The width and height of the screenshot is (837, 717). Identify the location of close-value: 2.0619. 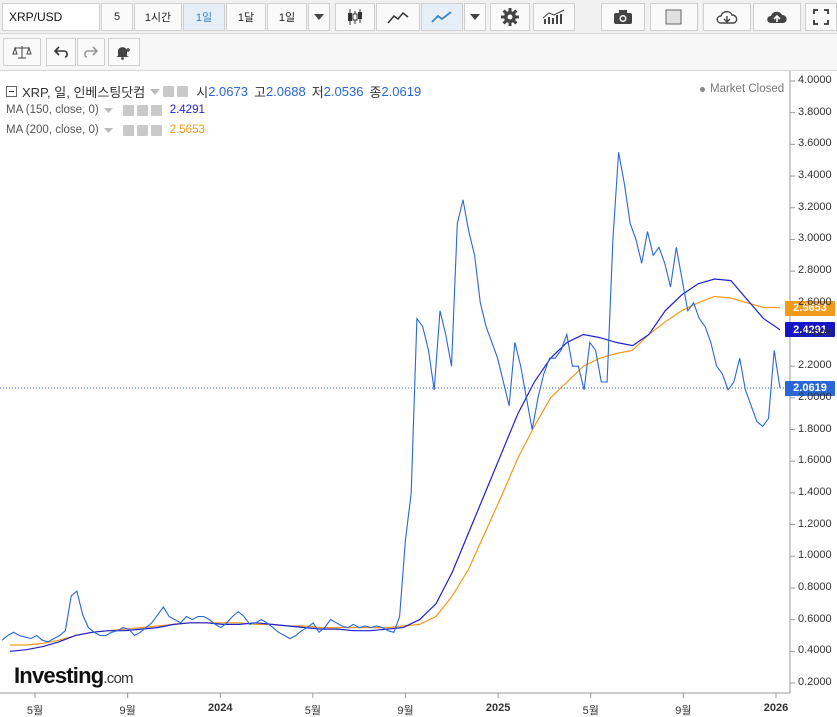
(401, 91).